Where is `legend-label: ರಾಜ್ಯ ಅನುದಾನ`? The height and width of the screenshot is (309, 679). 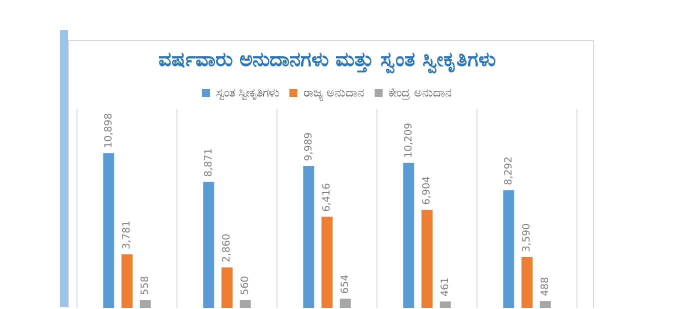 legend-label: ರಾಜ್ಯ ಅನುದಾನ is located at coordinates (334, 93).